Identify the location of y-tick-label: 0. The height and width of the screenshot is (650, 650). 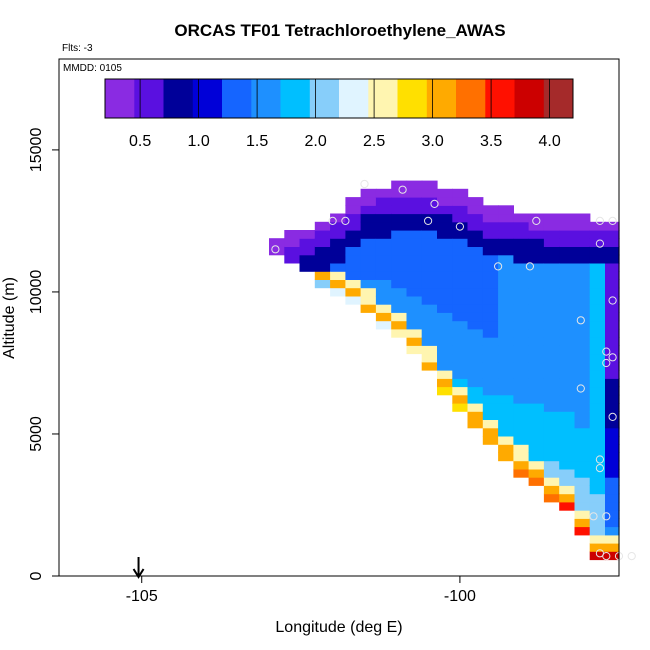
(36, 575).